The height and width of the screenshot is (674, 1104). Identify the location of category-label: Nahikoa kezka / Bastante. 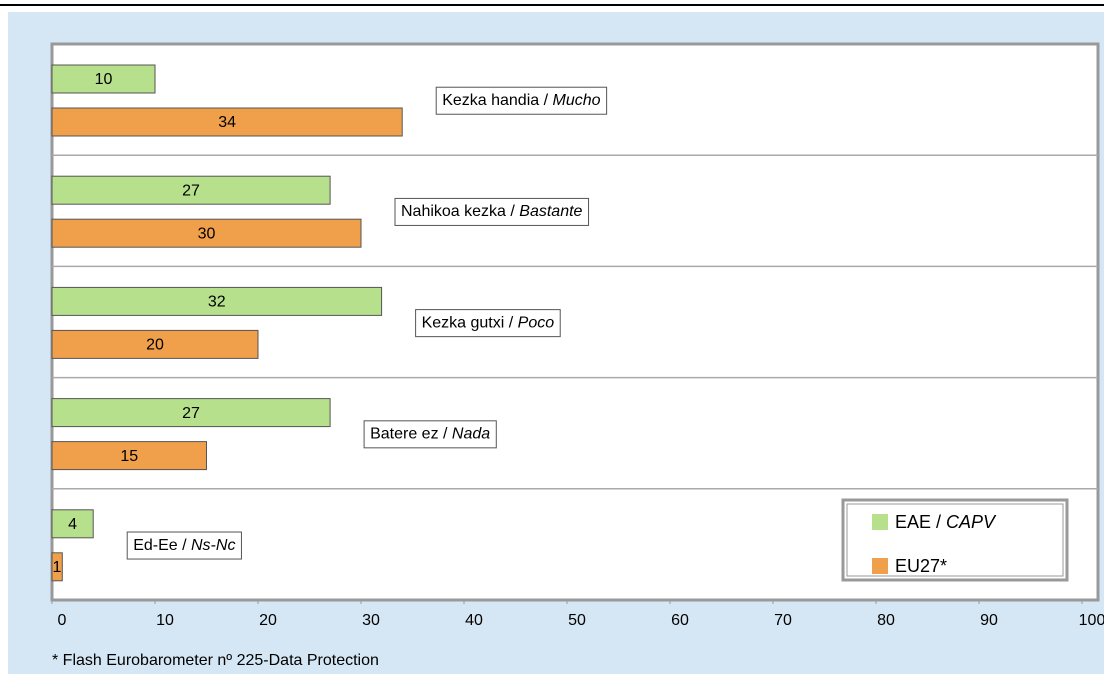
(492, 211).